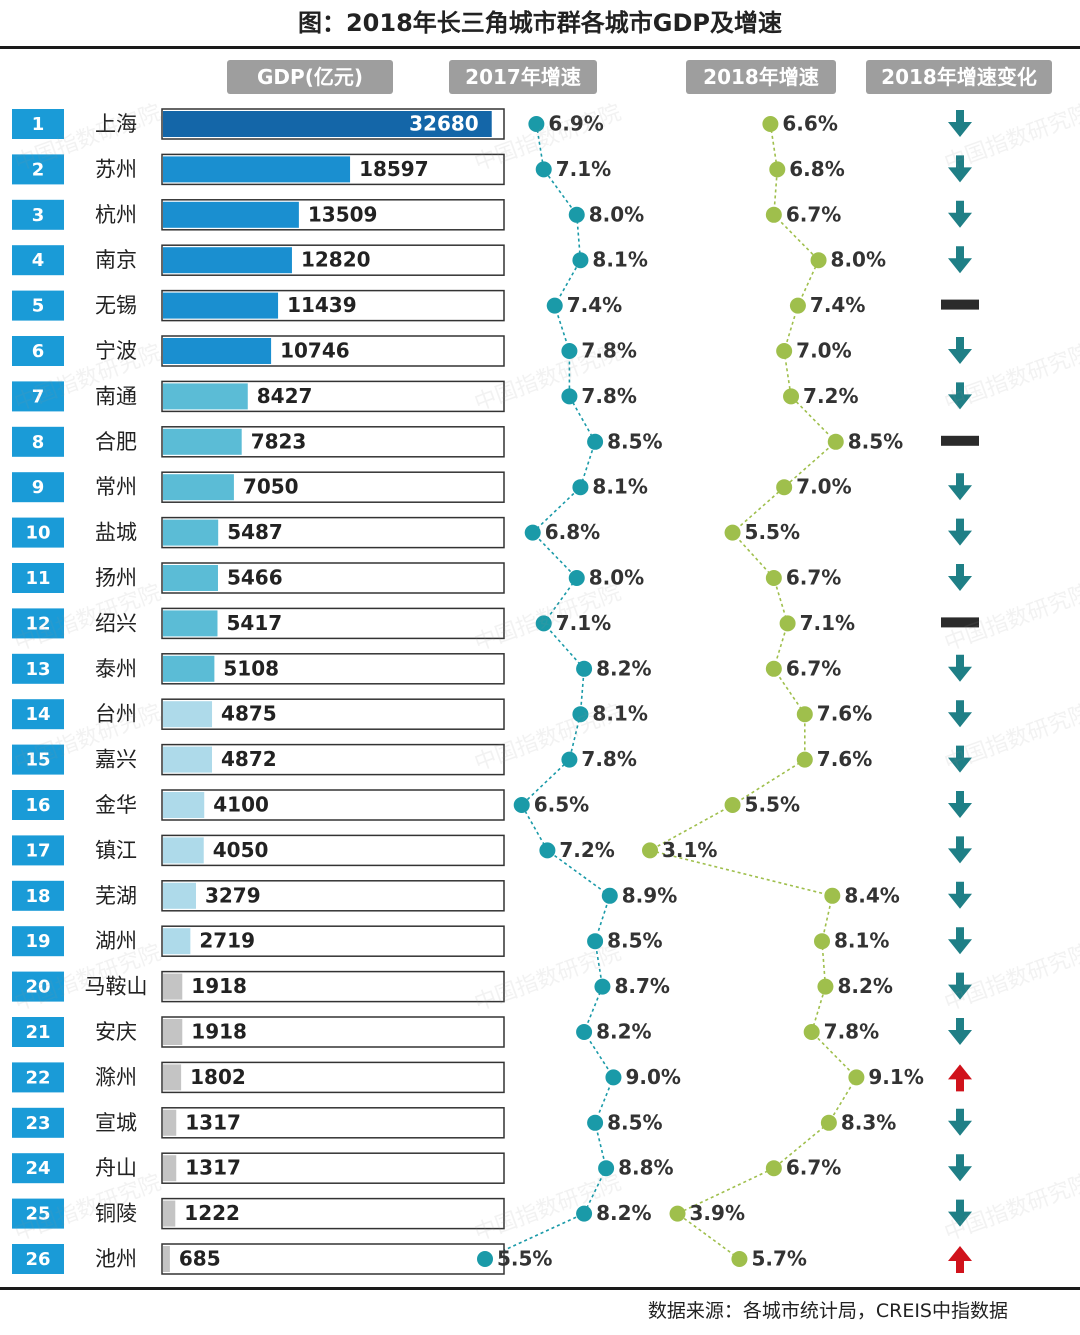  Describe the element at coordinates (37, 669) in the screenshot. I see `rank-label: 13` at that location.